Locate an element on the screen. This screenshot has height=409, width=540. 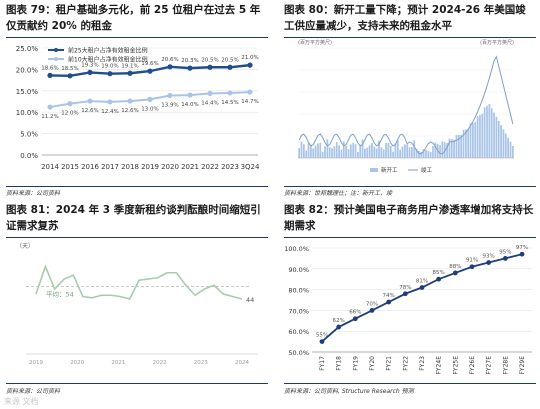
x-tick-label: FY23 is located at coordinates (422, 363).